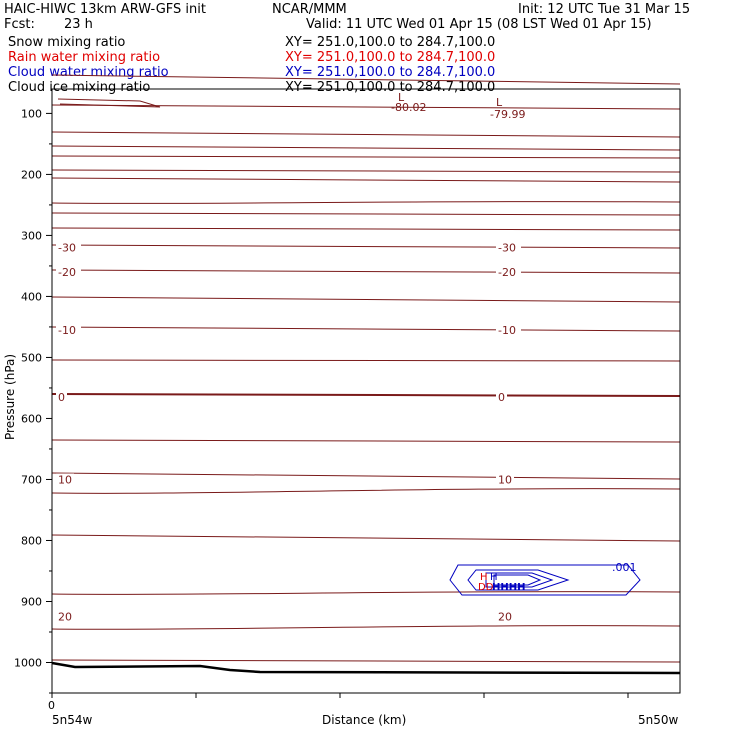 This screenshot has height=740, width=740. Describe the element at coordinates (19, 24) in the screenshot. I see `forecast-label: Fcst:` at that location.